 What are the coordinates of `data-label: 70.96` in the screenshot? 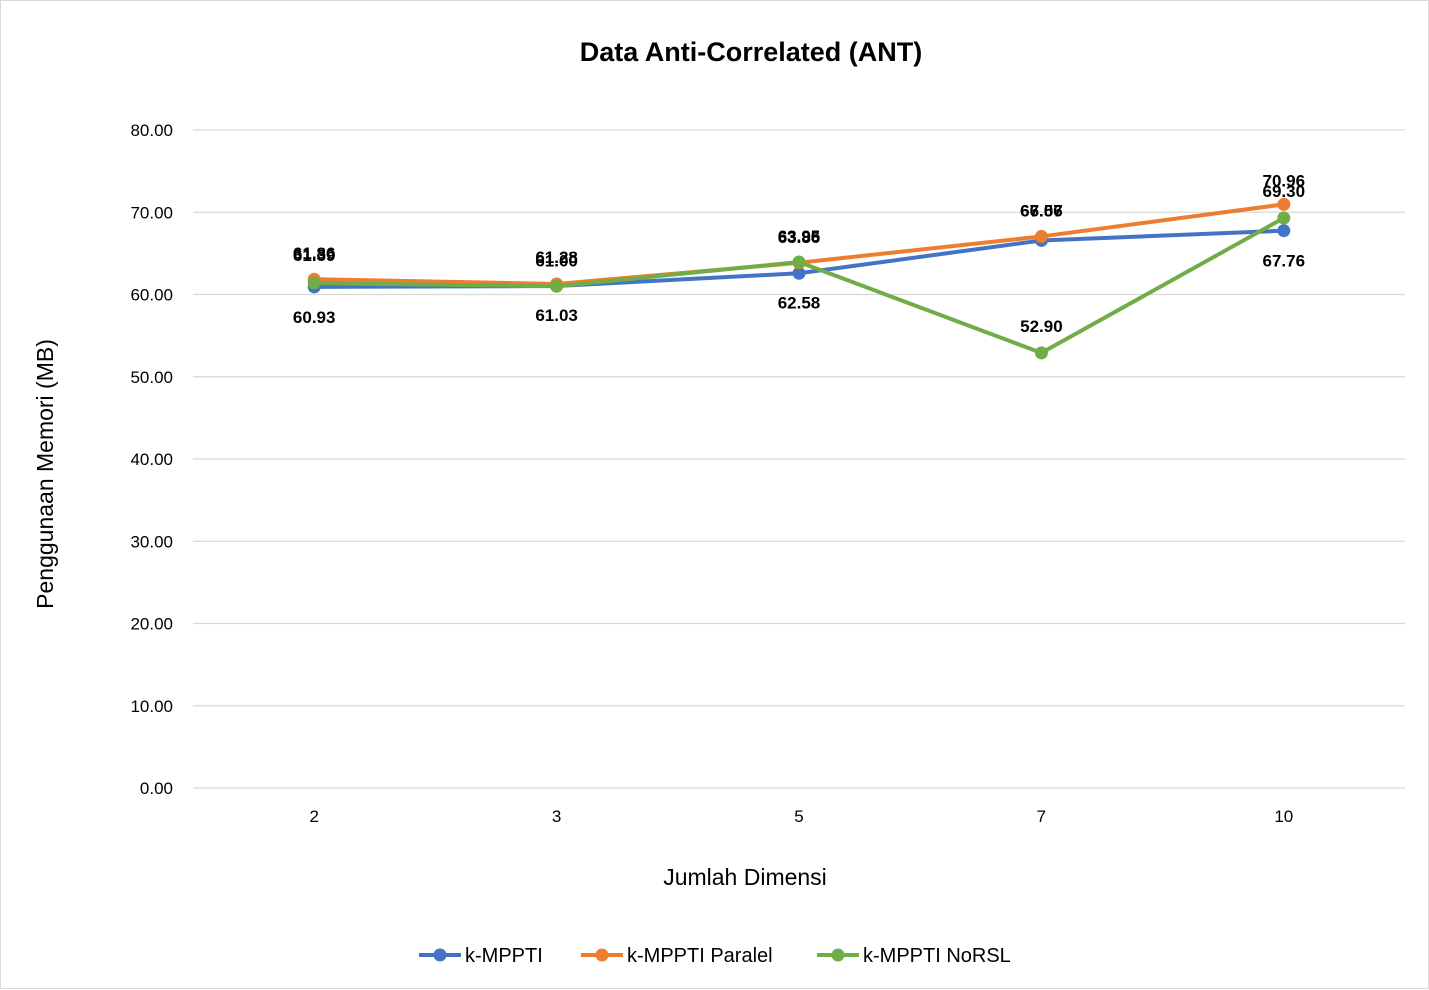 It's located at (1284, 180).